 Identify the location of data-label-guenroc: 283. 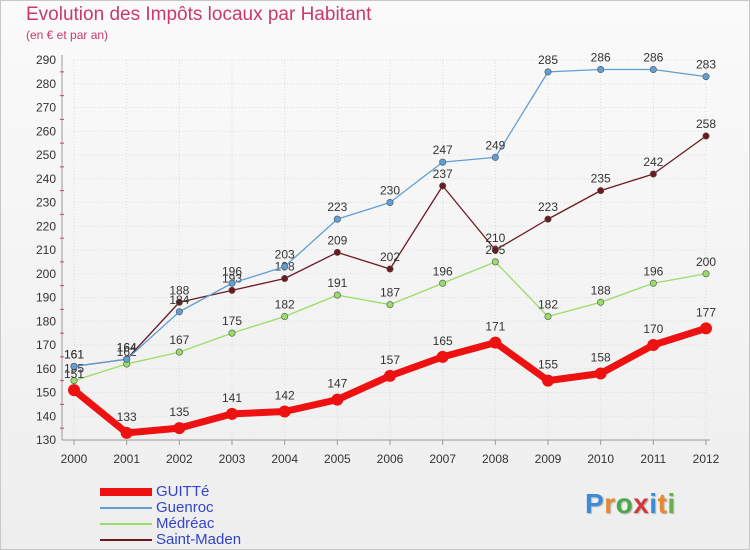
(706, 65).